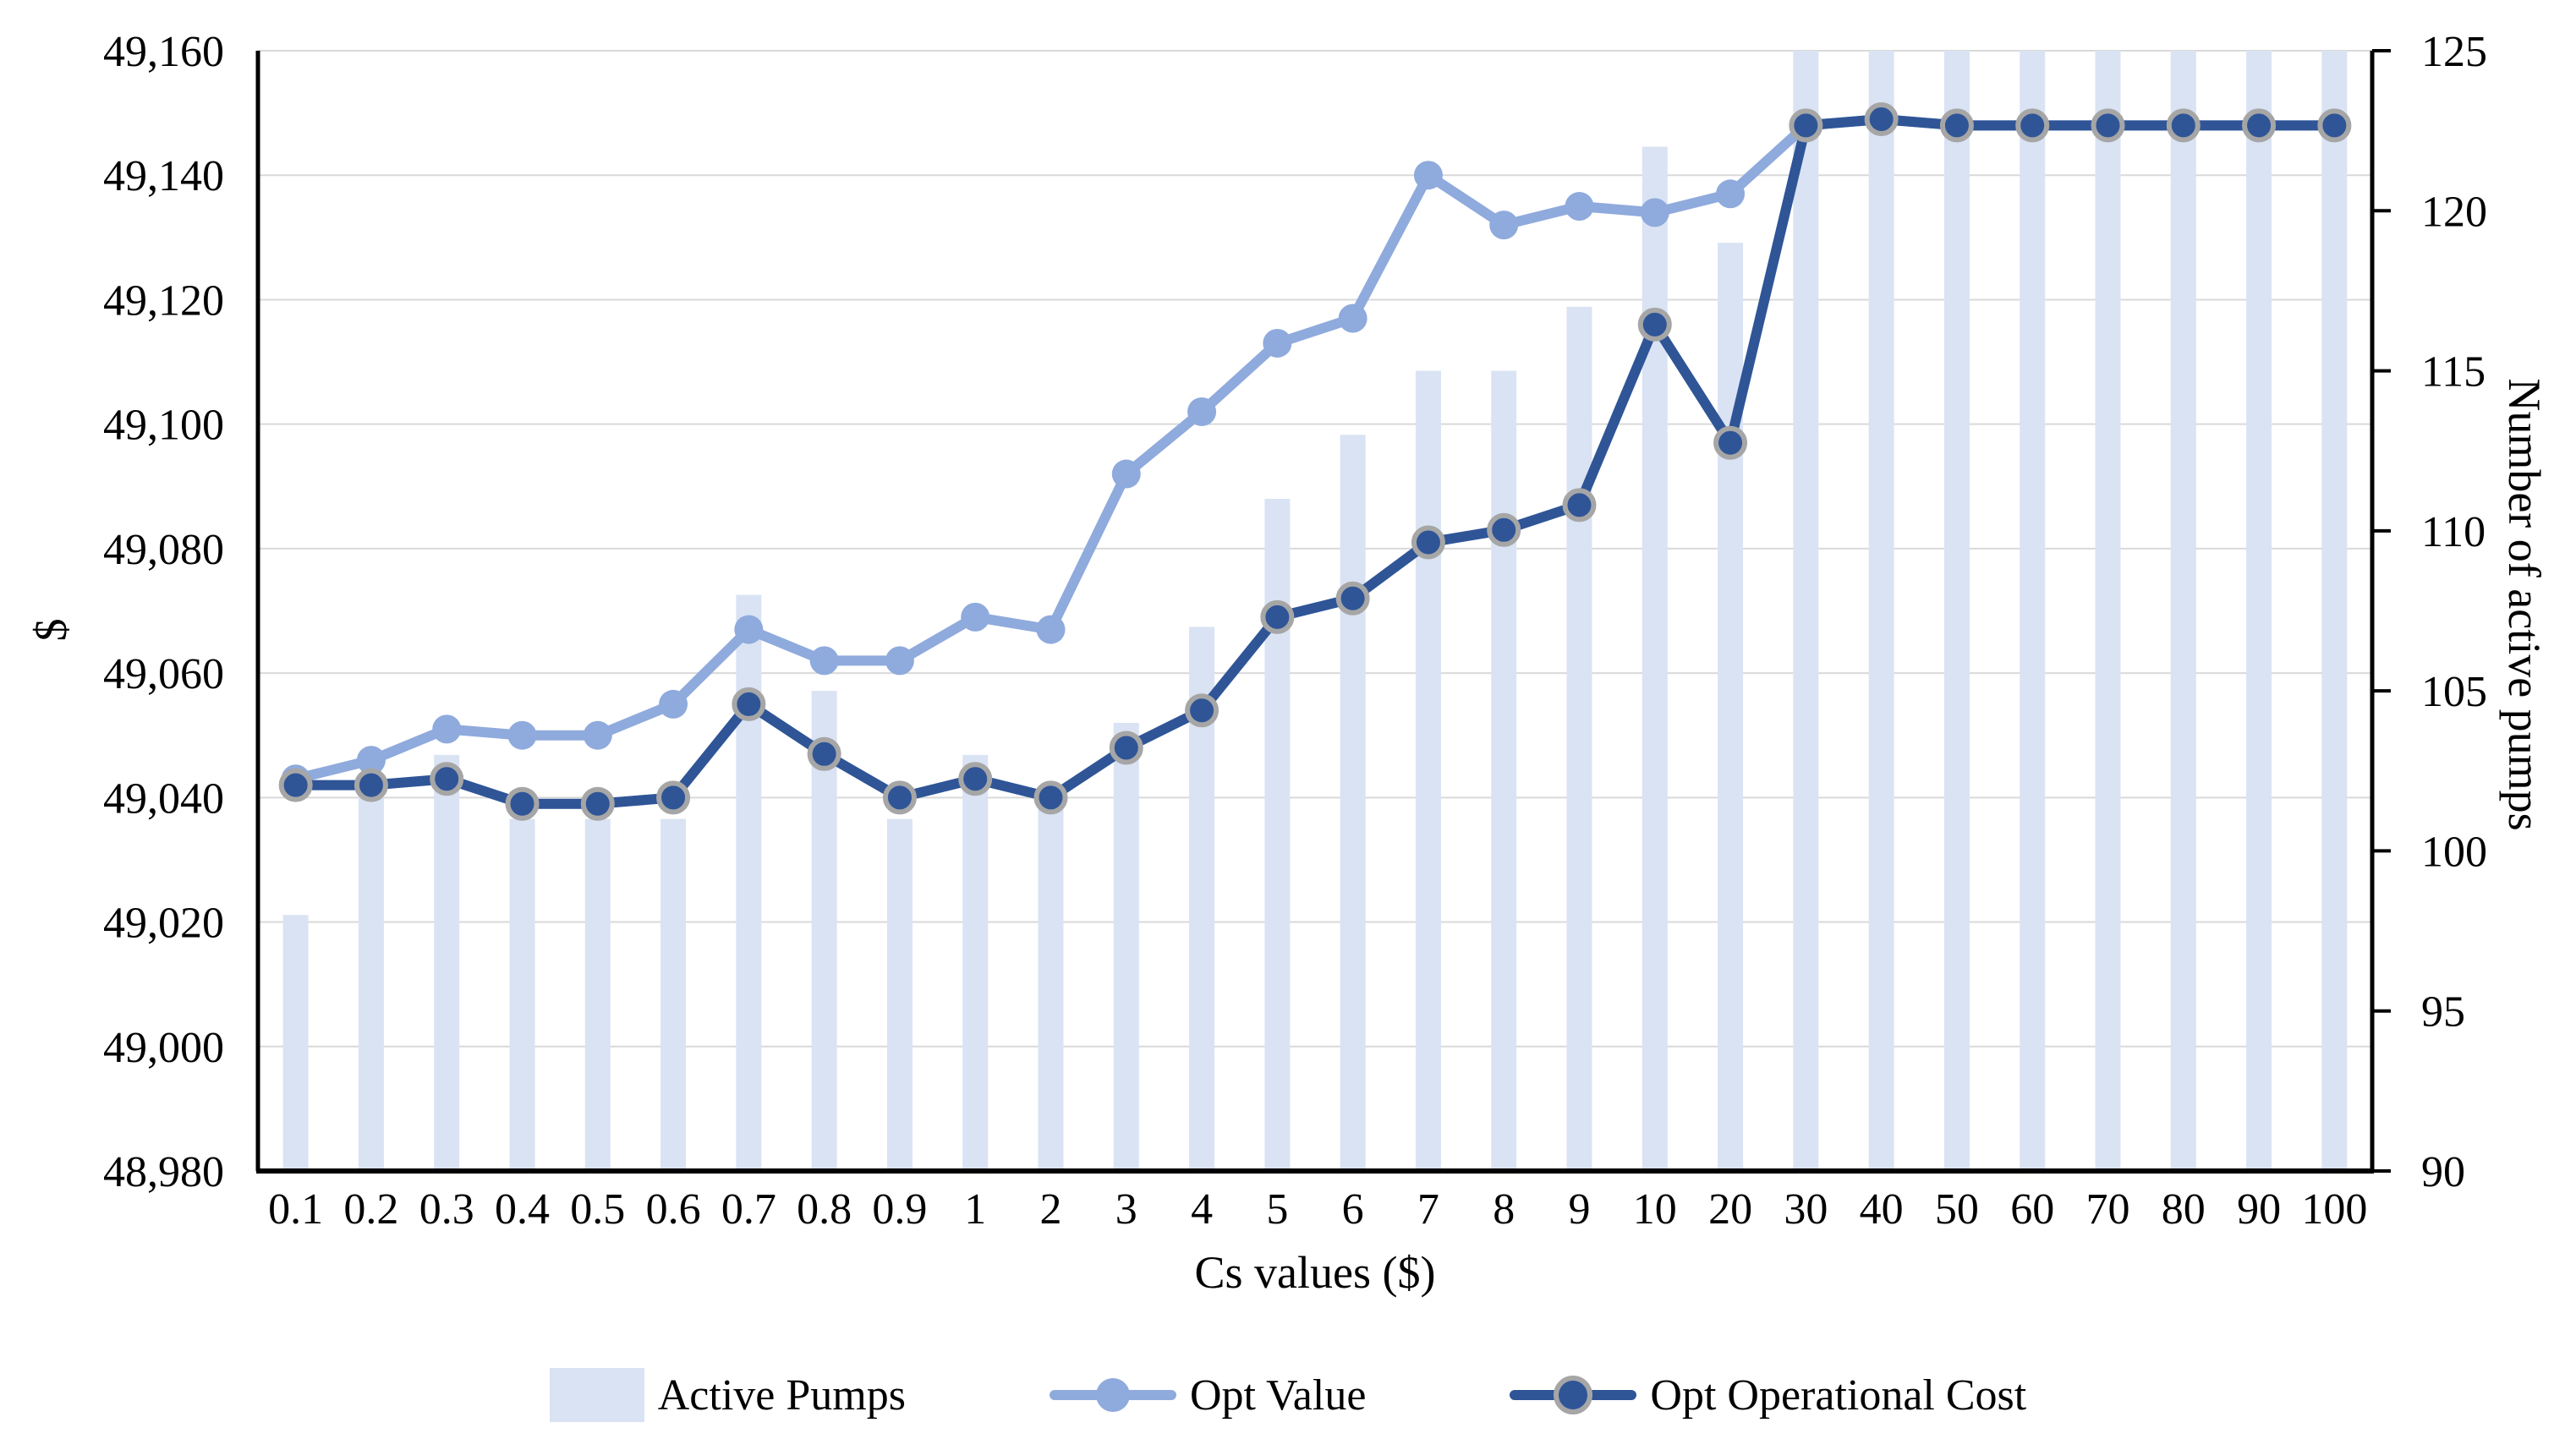 This screenshot has width=2576, height=1450. Describe the element at coordinates (2454, 212) in the screenshot. I see `right-axis-tick-label: 120` at that location.